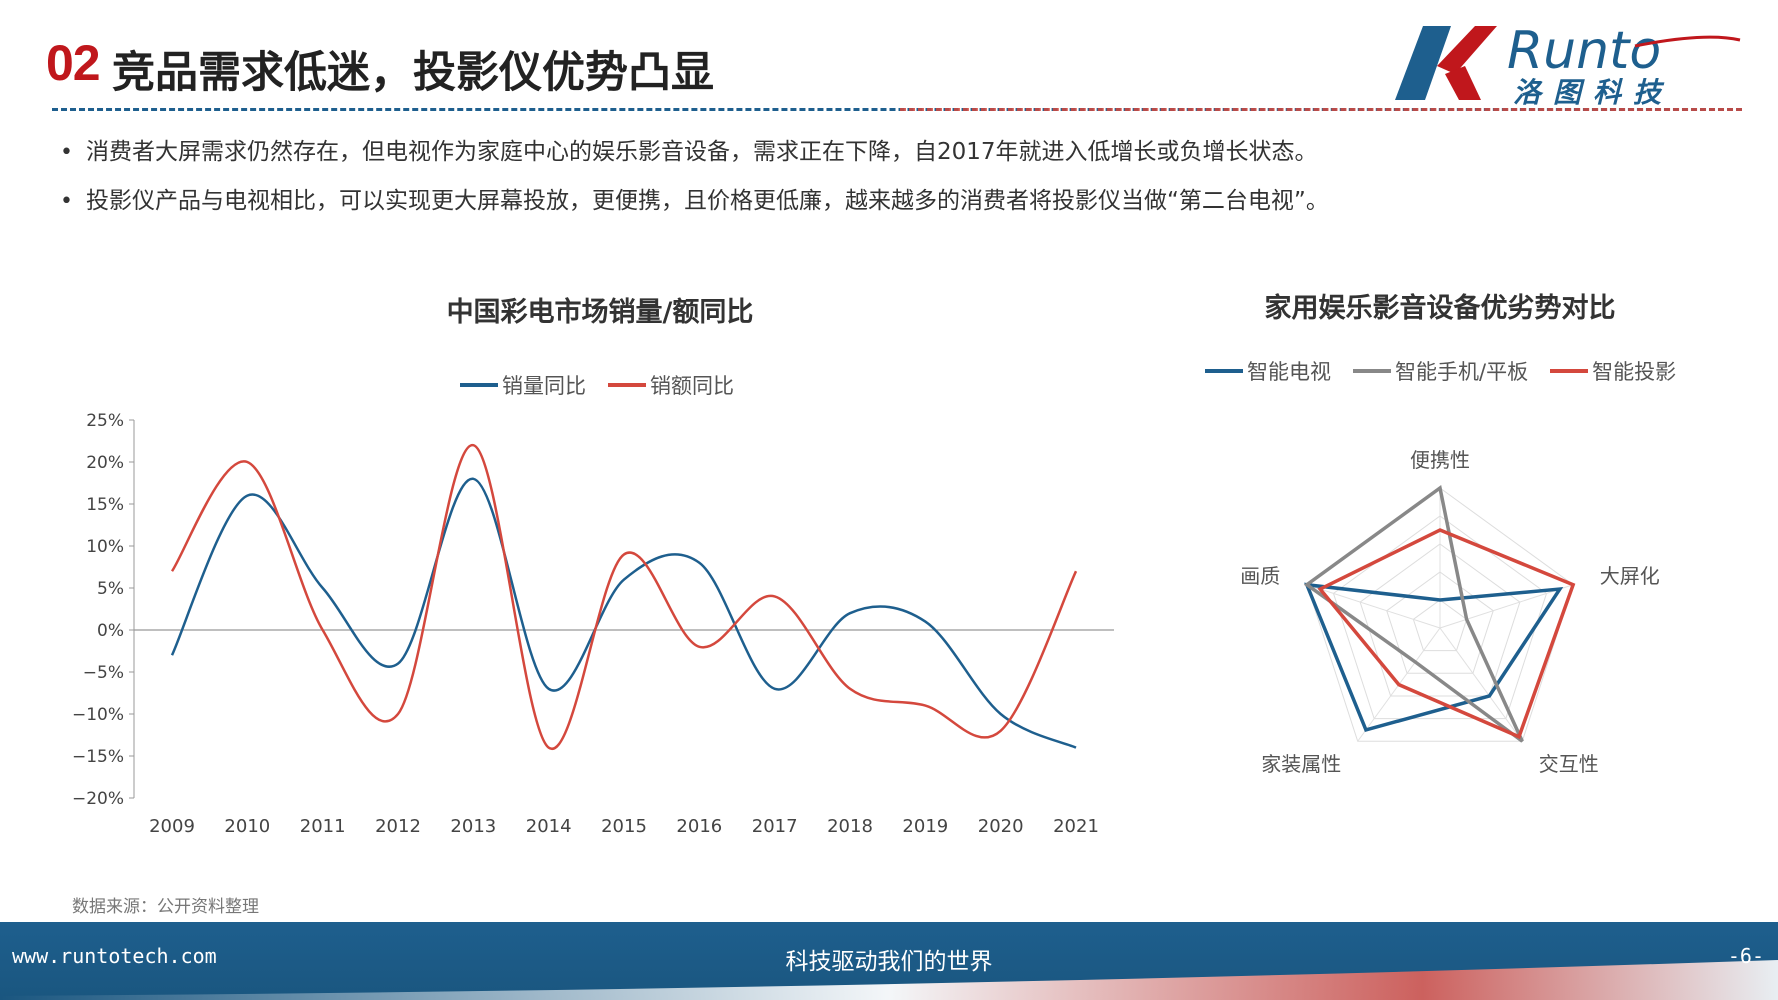 Image resolution: width=1778 pixels, height=1000 pixels. I want to click on y-tick-label: 15%, so click(105, 505).